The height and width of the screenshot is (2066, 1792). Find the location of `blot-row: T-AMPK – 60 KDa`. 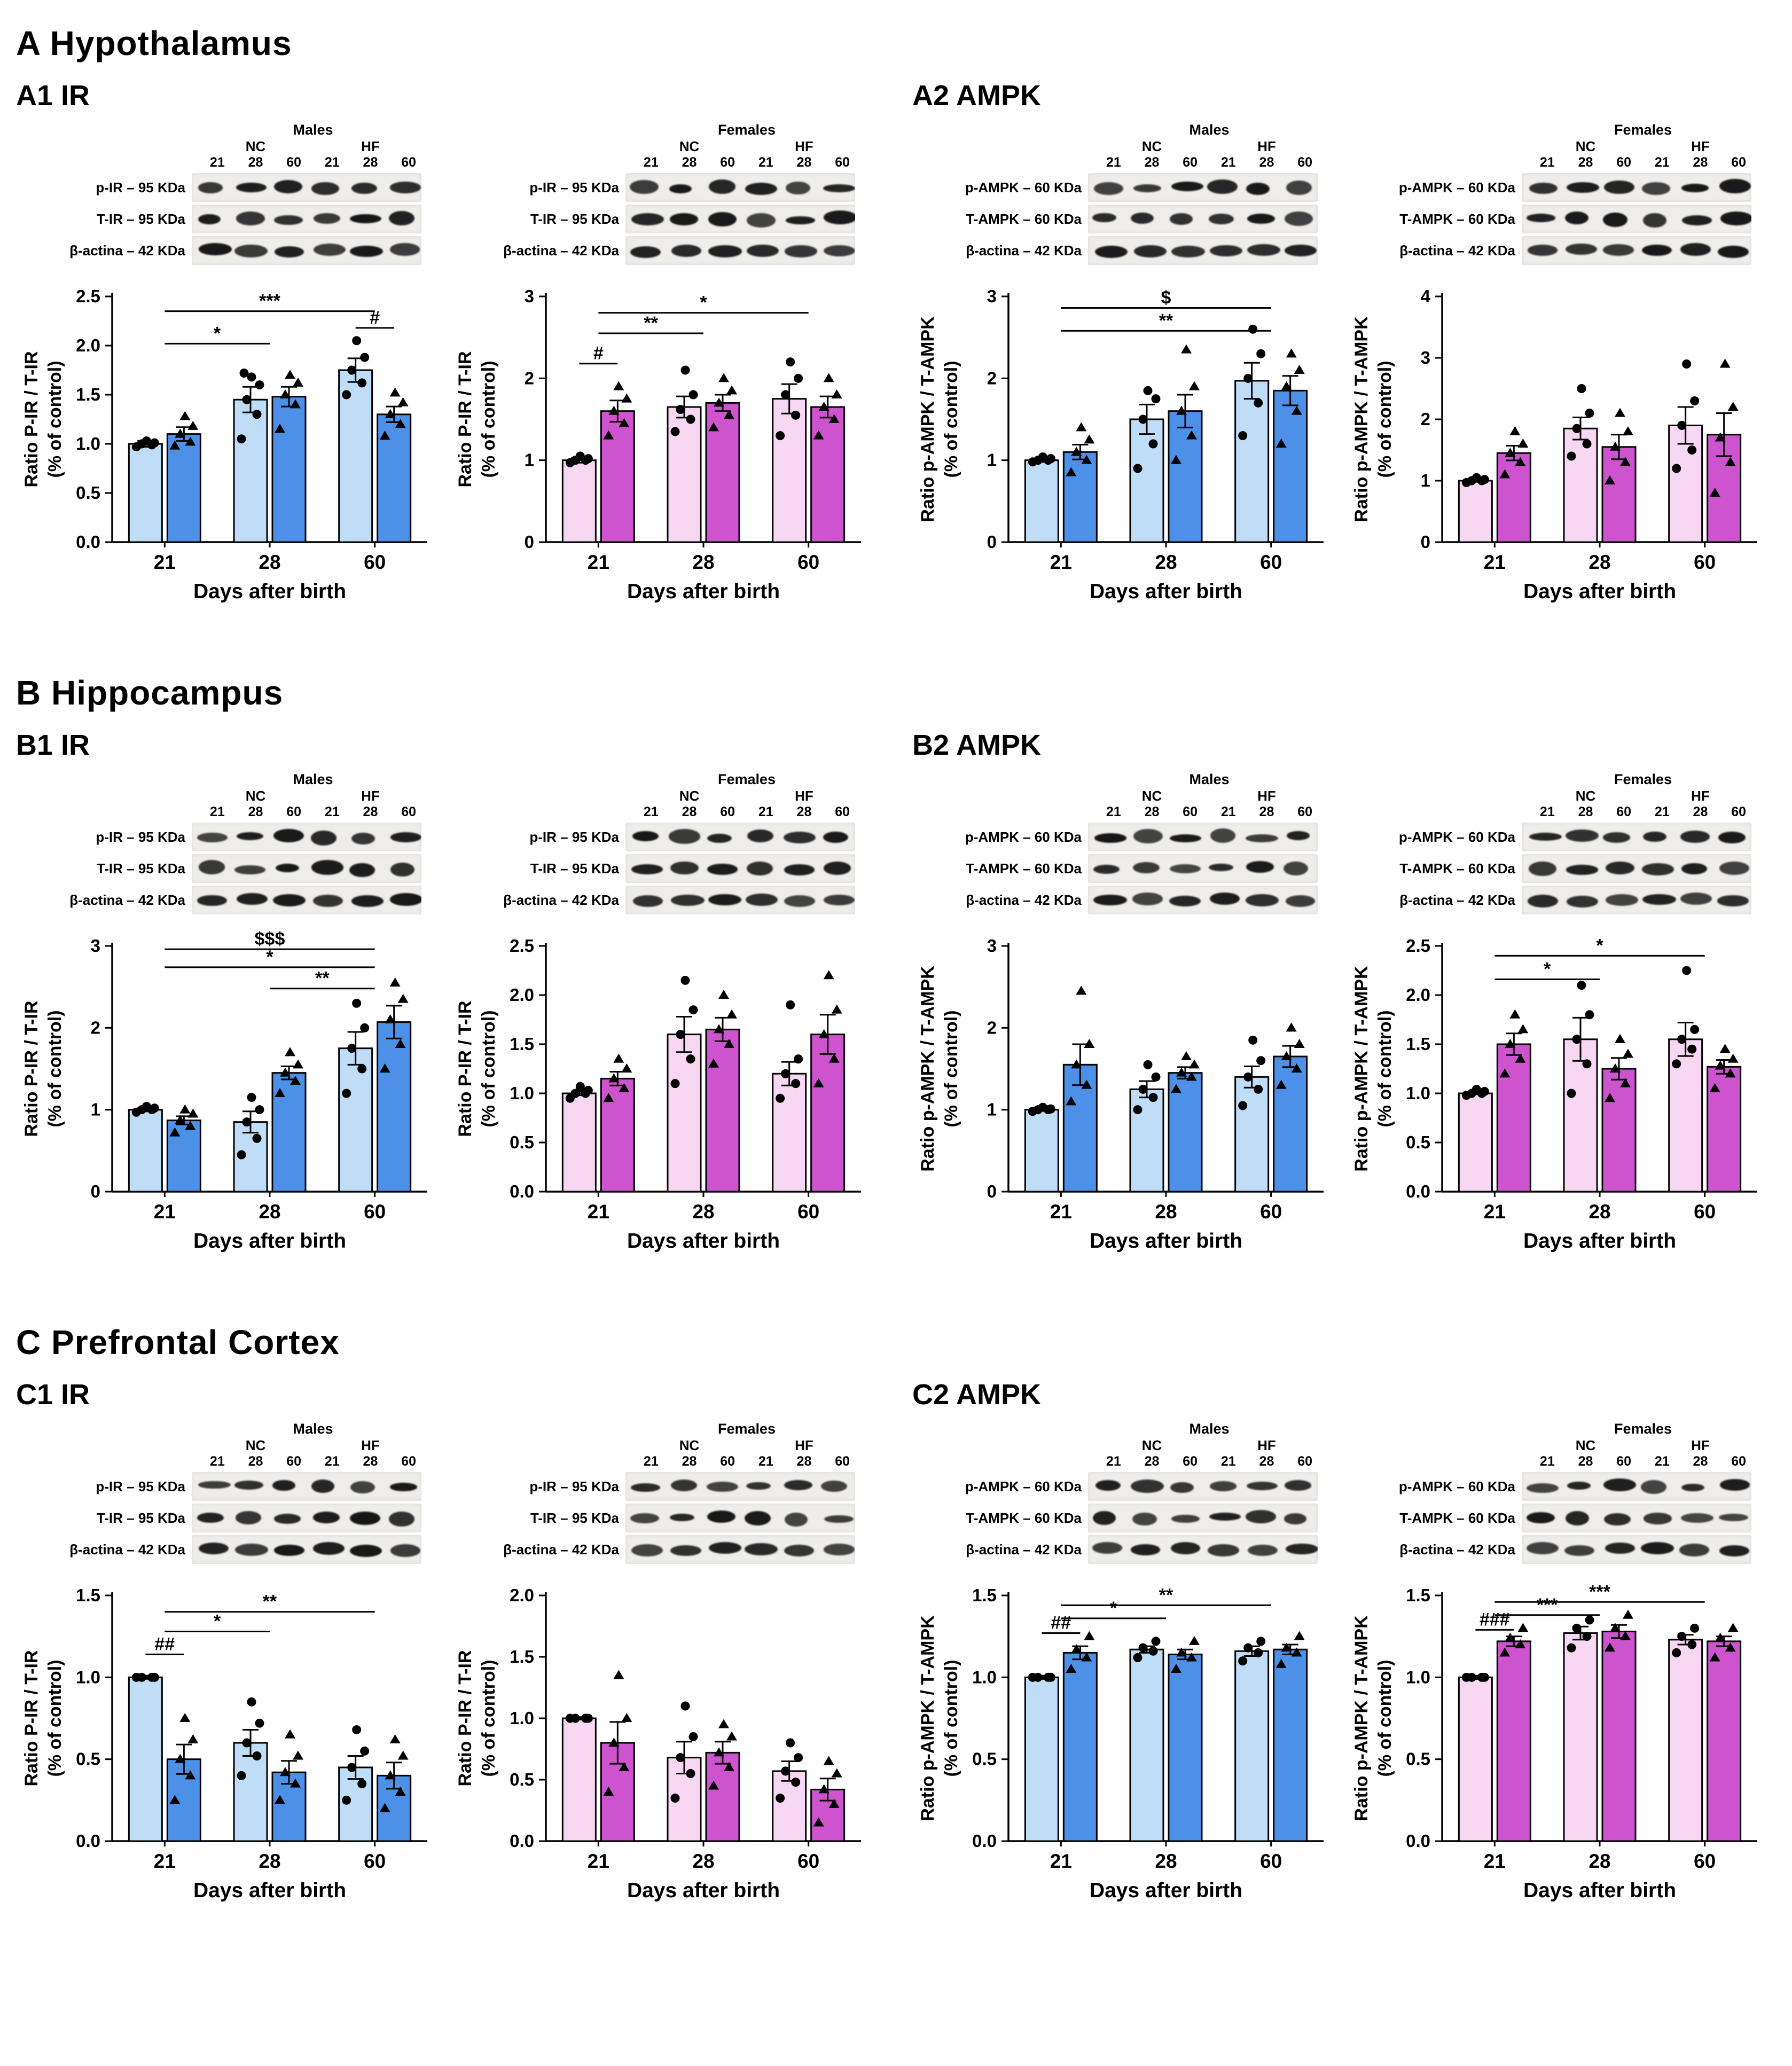

blot-row: T-AMPK – 60 KDa is located at coordinates (1559, 219).